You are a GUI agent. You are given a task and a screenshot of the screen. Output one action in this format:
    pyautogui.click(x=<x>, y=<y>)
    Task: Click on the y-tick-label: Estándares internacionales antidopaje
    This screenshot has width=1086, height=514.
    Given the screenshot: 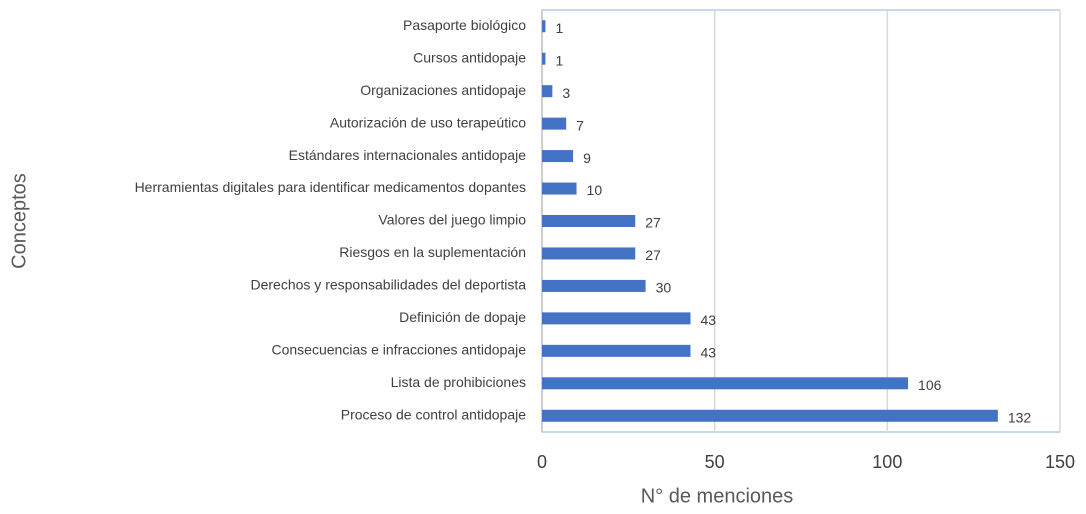 What is the action you would take?
    pyautogui.click(x=408, y=155)
    